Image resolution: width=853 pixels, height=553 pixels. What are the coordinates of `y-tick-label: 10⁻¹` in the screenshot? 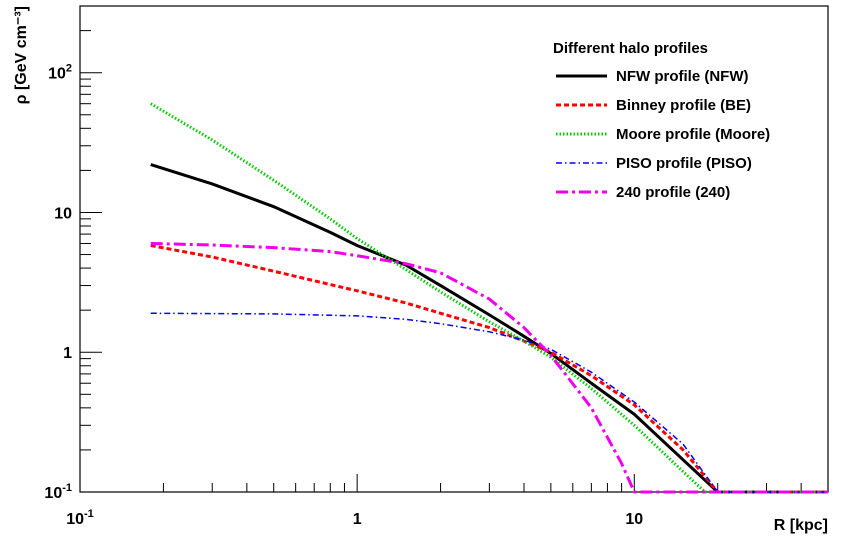 It's located at (58, 492).